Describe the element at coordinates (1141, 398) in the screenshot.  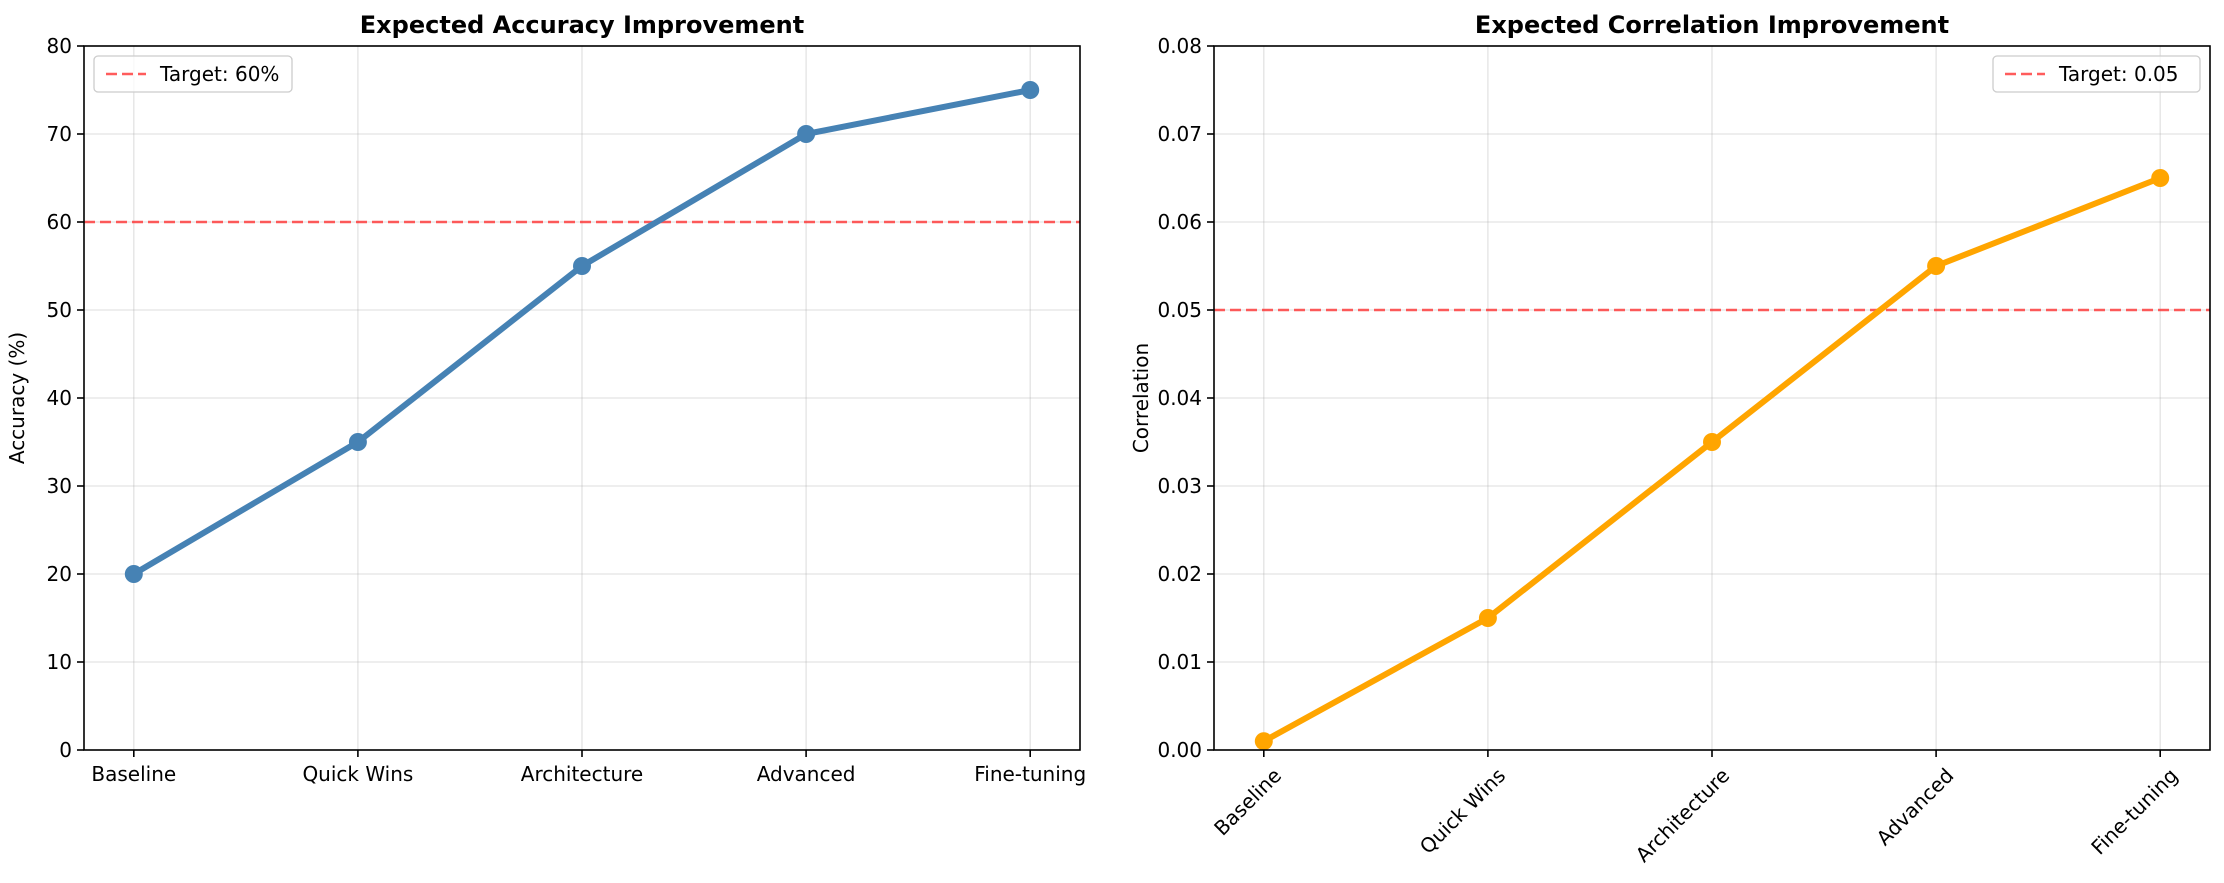
I see `y-axis-label: Correlation` at that location.